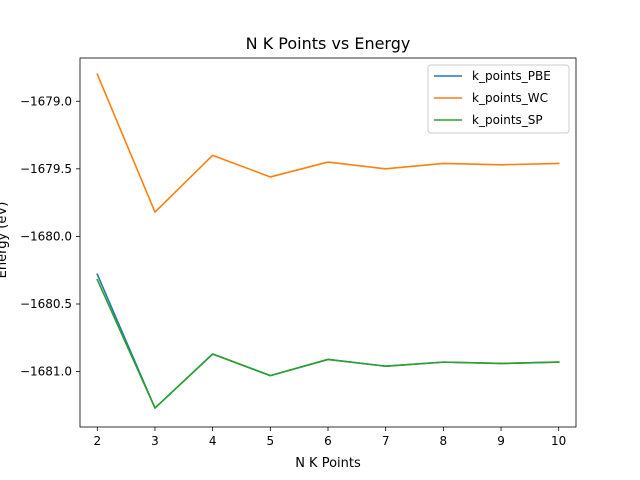 The image size is (640, 480). What do you see at coordinates (444, 441) in the screenshot?
I see `x-tick-label: 8` at bounding box center [444, 441].